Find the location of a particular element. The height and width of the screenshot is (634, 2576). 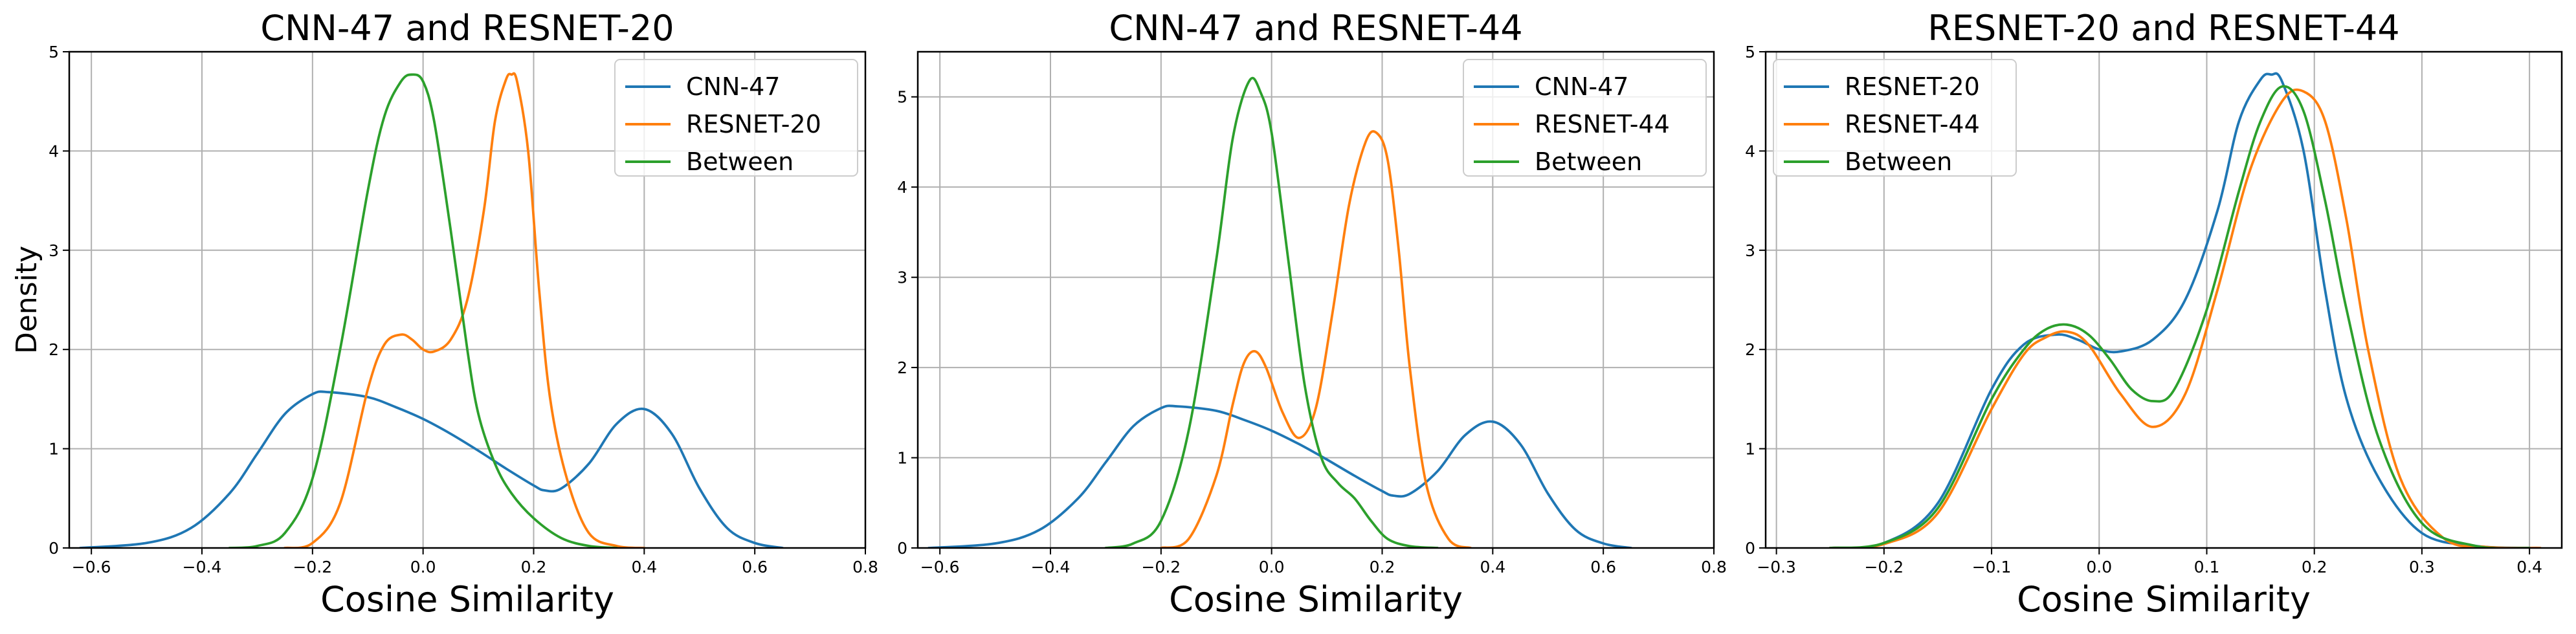

legend: RESNET-20 RESNET-44 Between is located at coordinates (1895, 118).